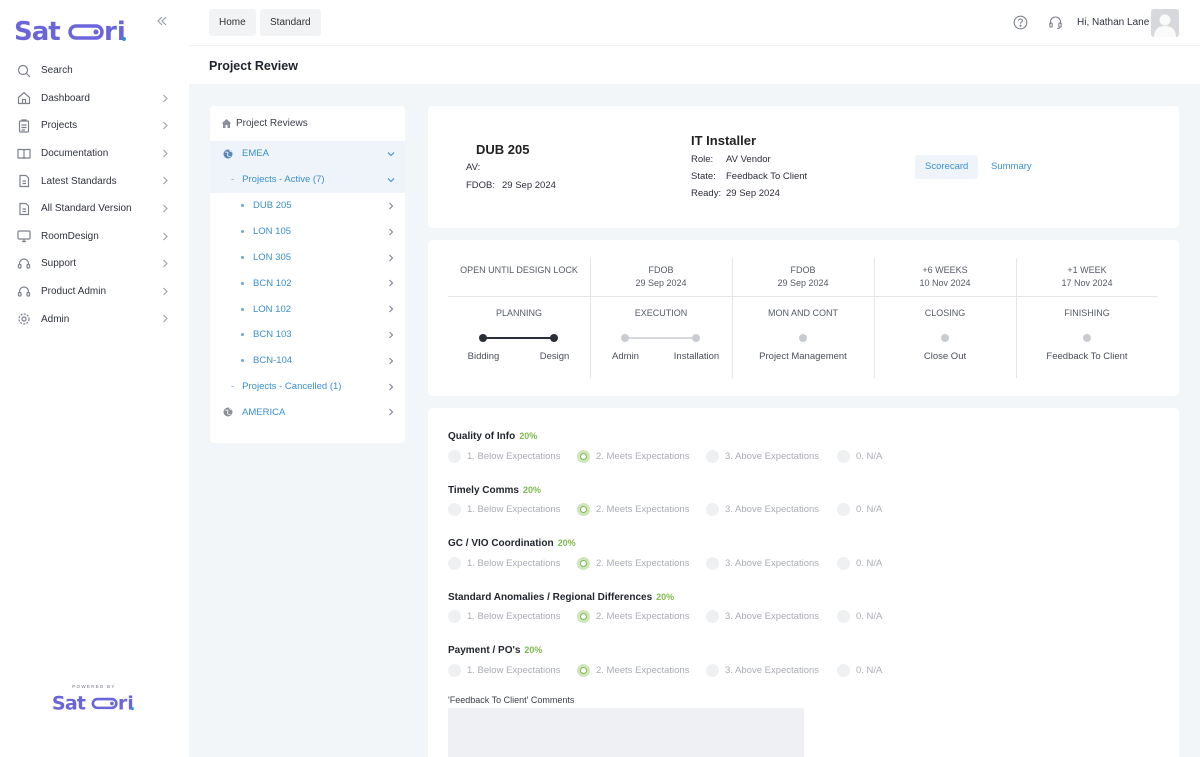  I want to click on sidebar-item-support: Support, so click(94, 264).